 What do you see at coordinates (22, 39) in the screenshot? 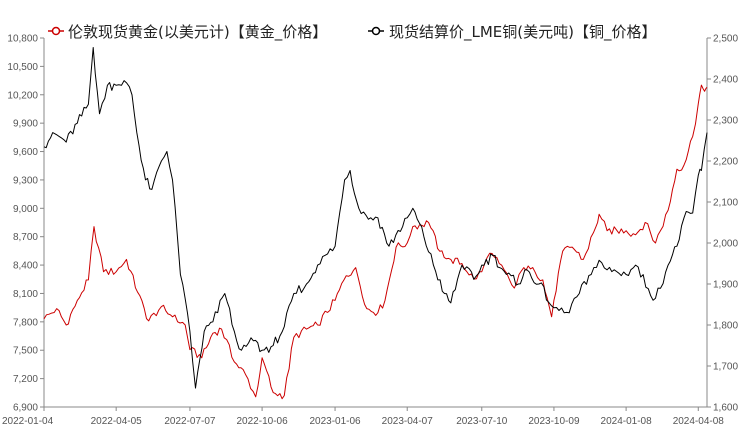
I see `y-left-tick-label: 10,800` at bounding box center [22, 39].